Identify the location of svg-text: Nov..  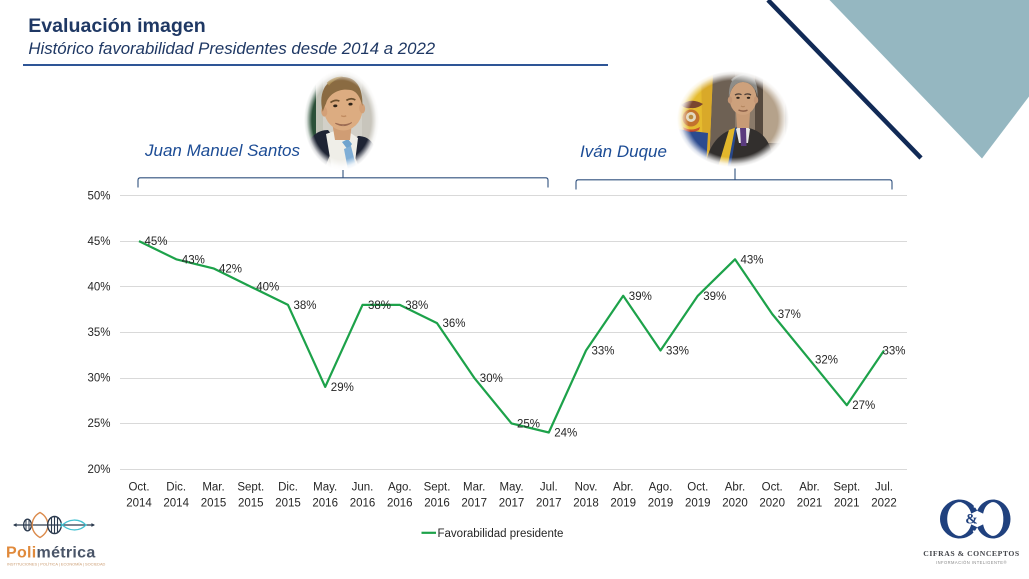
(586, 488).